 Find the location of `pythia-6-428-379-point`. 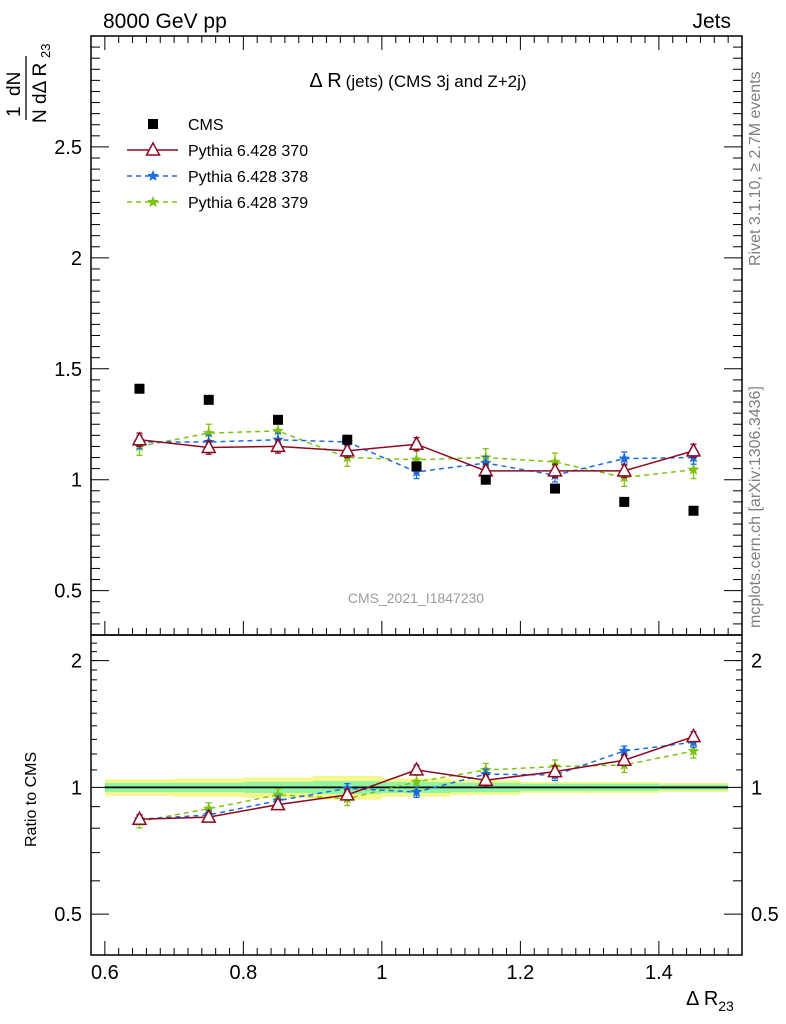

pythia-6-428-379-point is located at coordinates (693, 469).